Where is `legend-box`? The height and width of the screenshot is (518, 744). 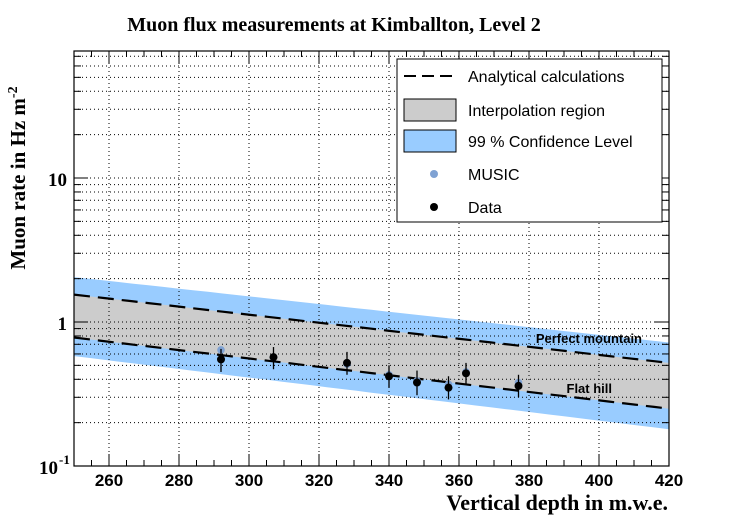 legend-box is located at coordinates (529, 140).